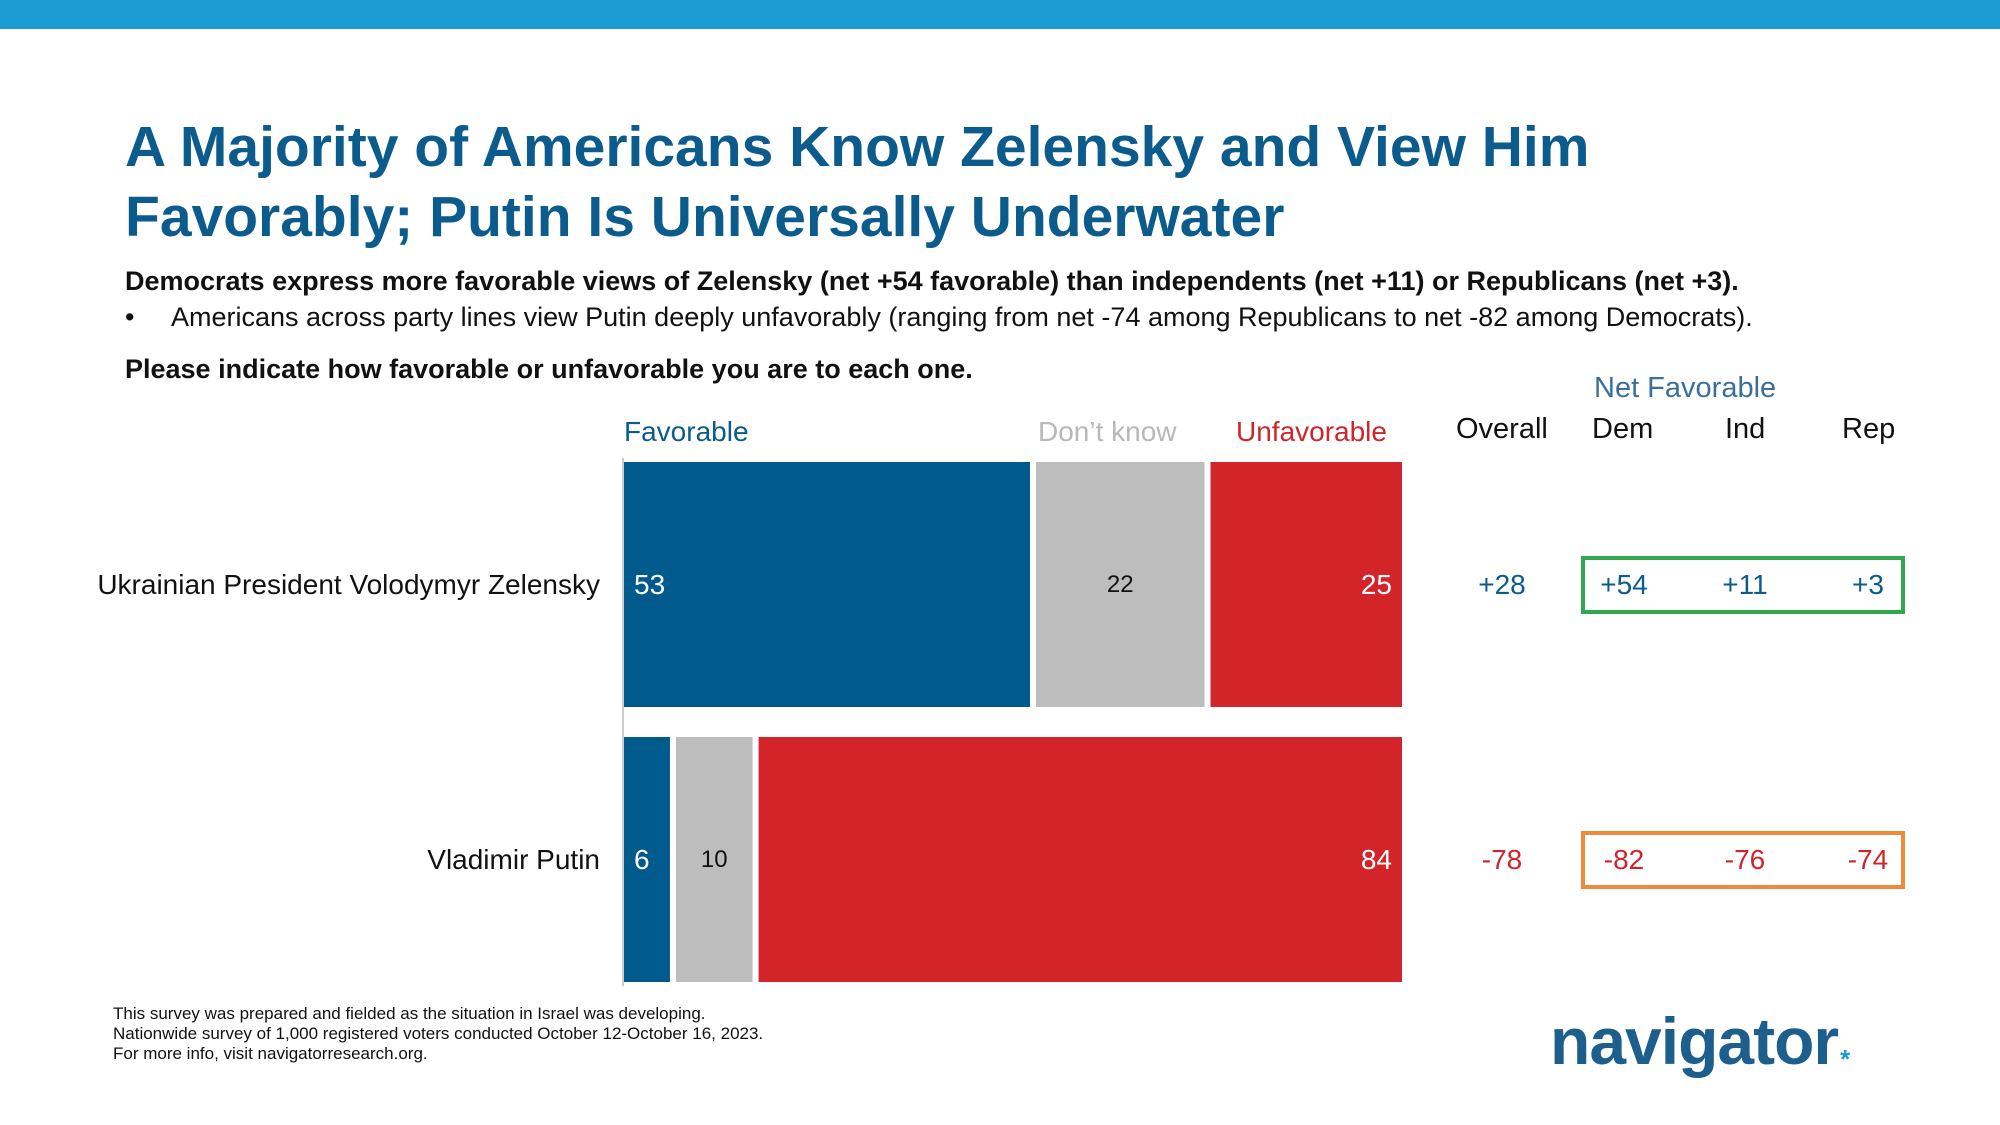 The height and width of the screenshot is (1125, 2000). What do you see at coordinates (1502, 859) in the screenshot?
I see `net-overall-value: -78` at bounding box center [1502, 859].